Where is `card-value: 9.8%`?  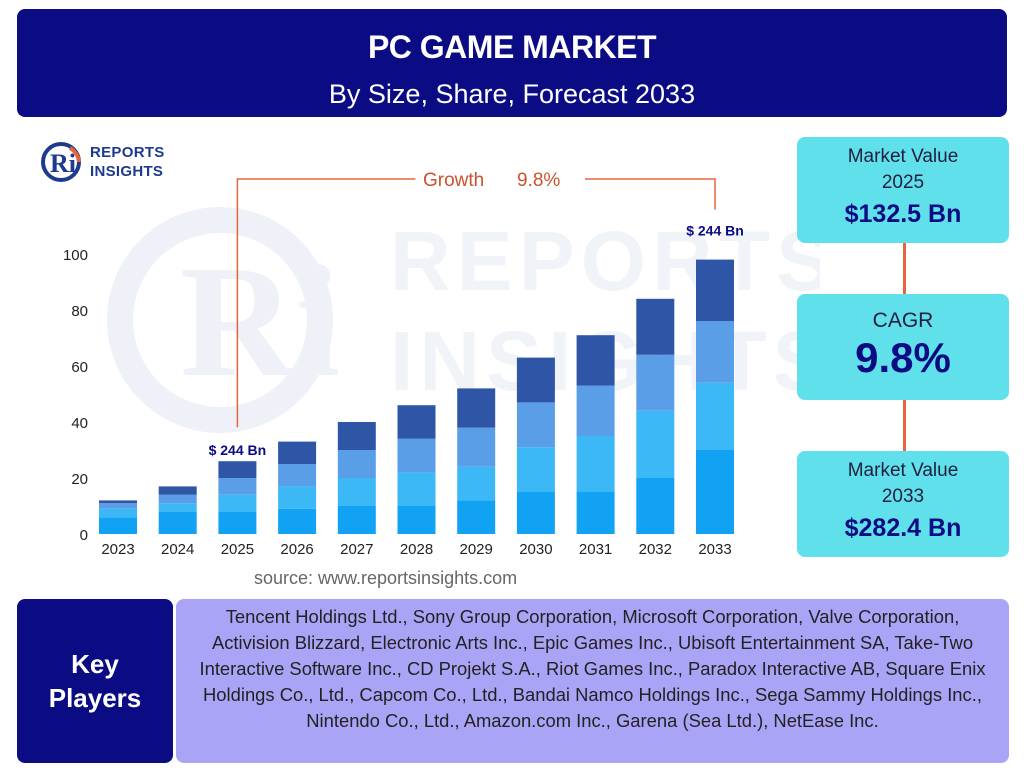
card-value: 9.8% is located at coordinates (903, 357).